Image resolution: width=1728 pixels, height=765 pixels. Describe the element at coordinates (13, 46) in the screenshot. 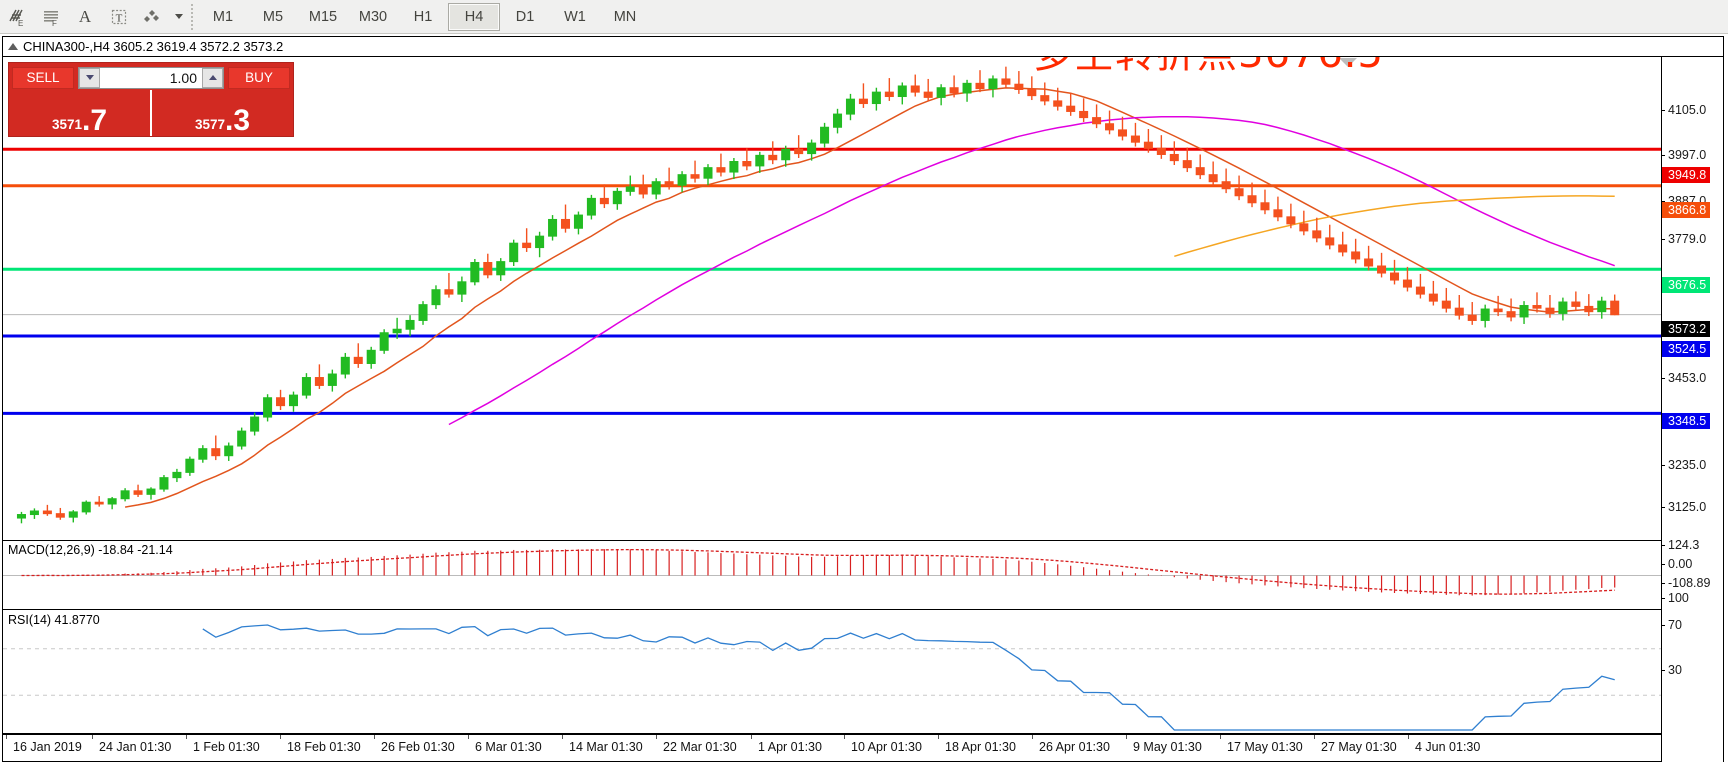

I see `collapse-triangle-icon` at that location.